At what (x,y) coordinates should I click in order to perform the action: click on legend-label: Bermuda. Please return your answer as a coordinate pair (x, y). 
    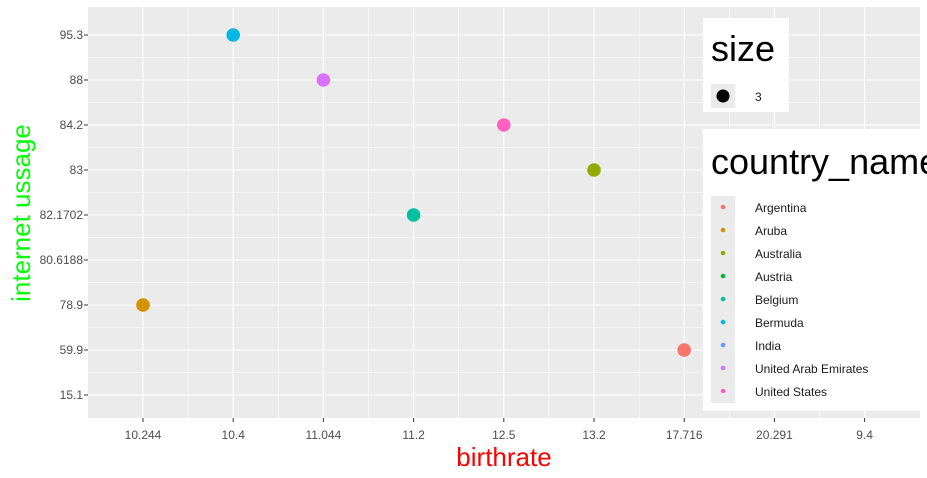
    Looking at the image, I should click on (779, 323).